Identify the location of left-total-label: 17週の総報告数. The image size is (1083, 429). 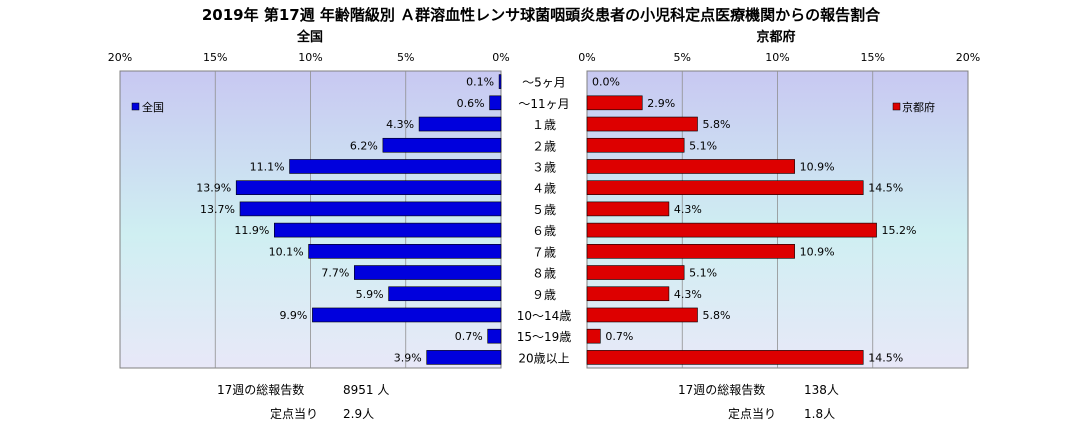
(260, 389).